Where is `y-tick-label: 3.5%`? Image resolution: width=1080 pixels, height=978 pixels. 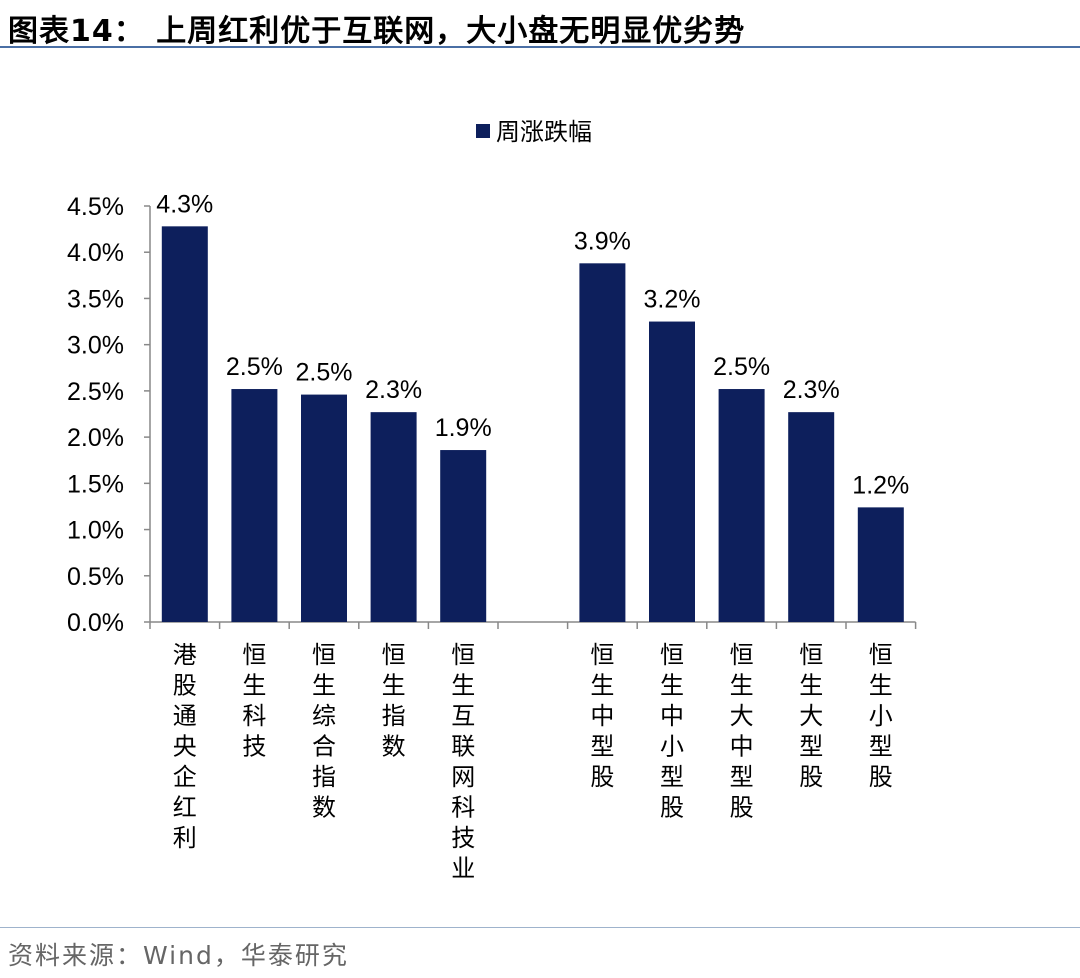 y-tick-label: 3.5% is located at coordinates (95, 299).